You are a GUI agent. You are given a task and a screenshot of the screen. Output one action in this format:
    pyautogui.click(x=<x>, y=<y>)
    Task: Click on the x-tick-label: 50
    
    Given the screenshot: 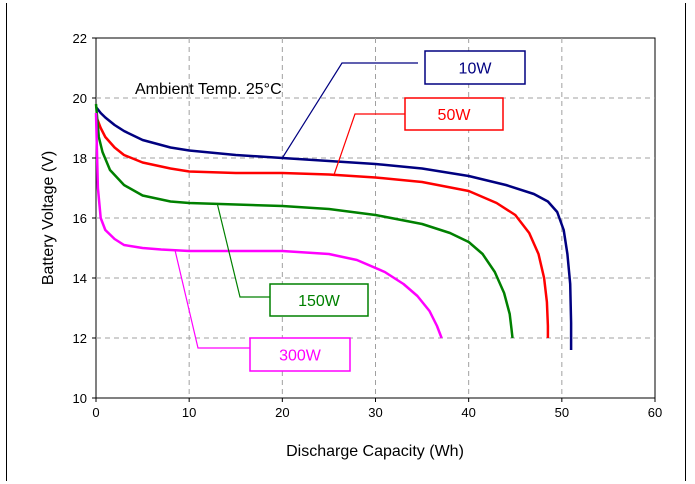 What is the action you would take?
    pyautogui.click(x=562, y=412)
    